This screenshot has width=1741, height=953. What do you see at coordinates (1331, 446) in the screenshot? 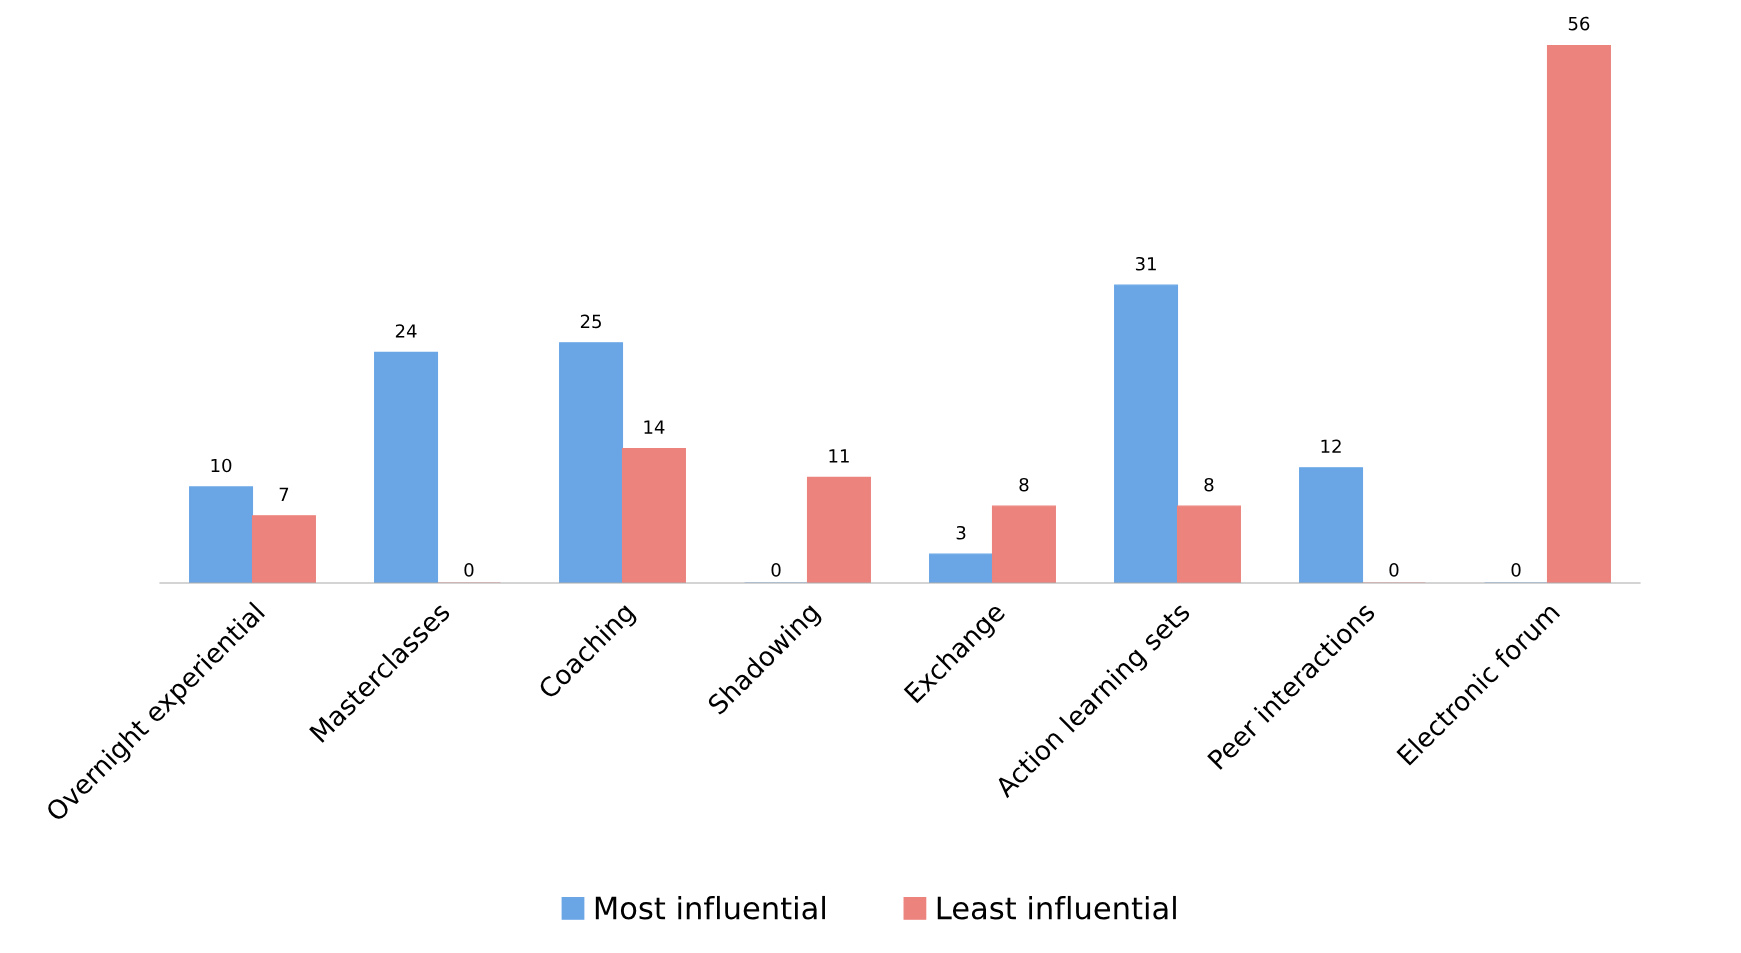
I see `data-label: 12` at bounding box center [1331, 446].